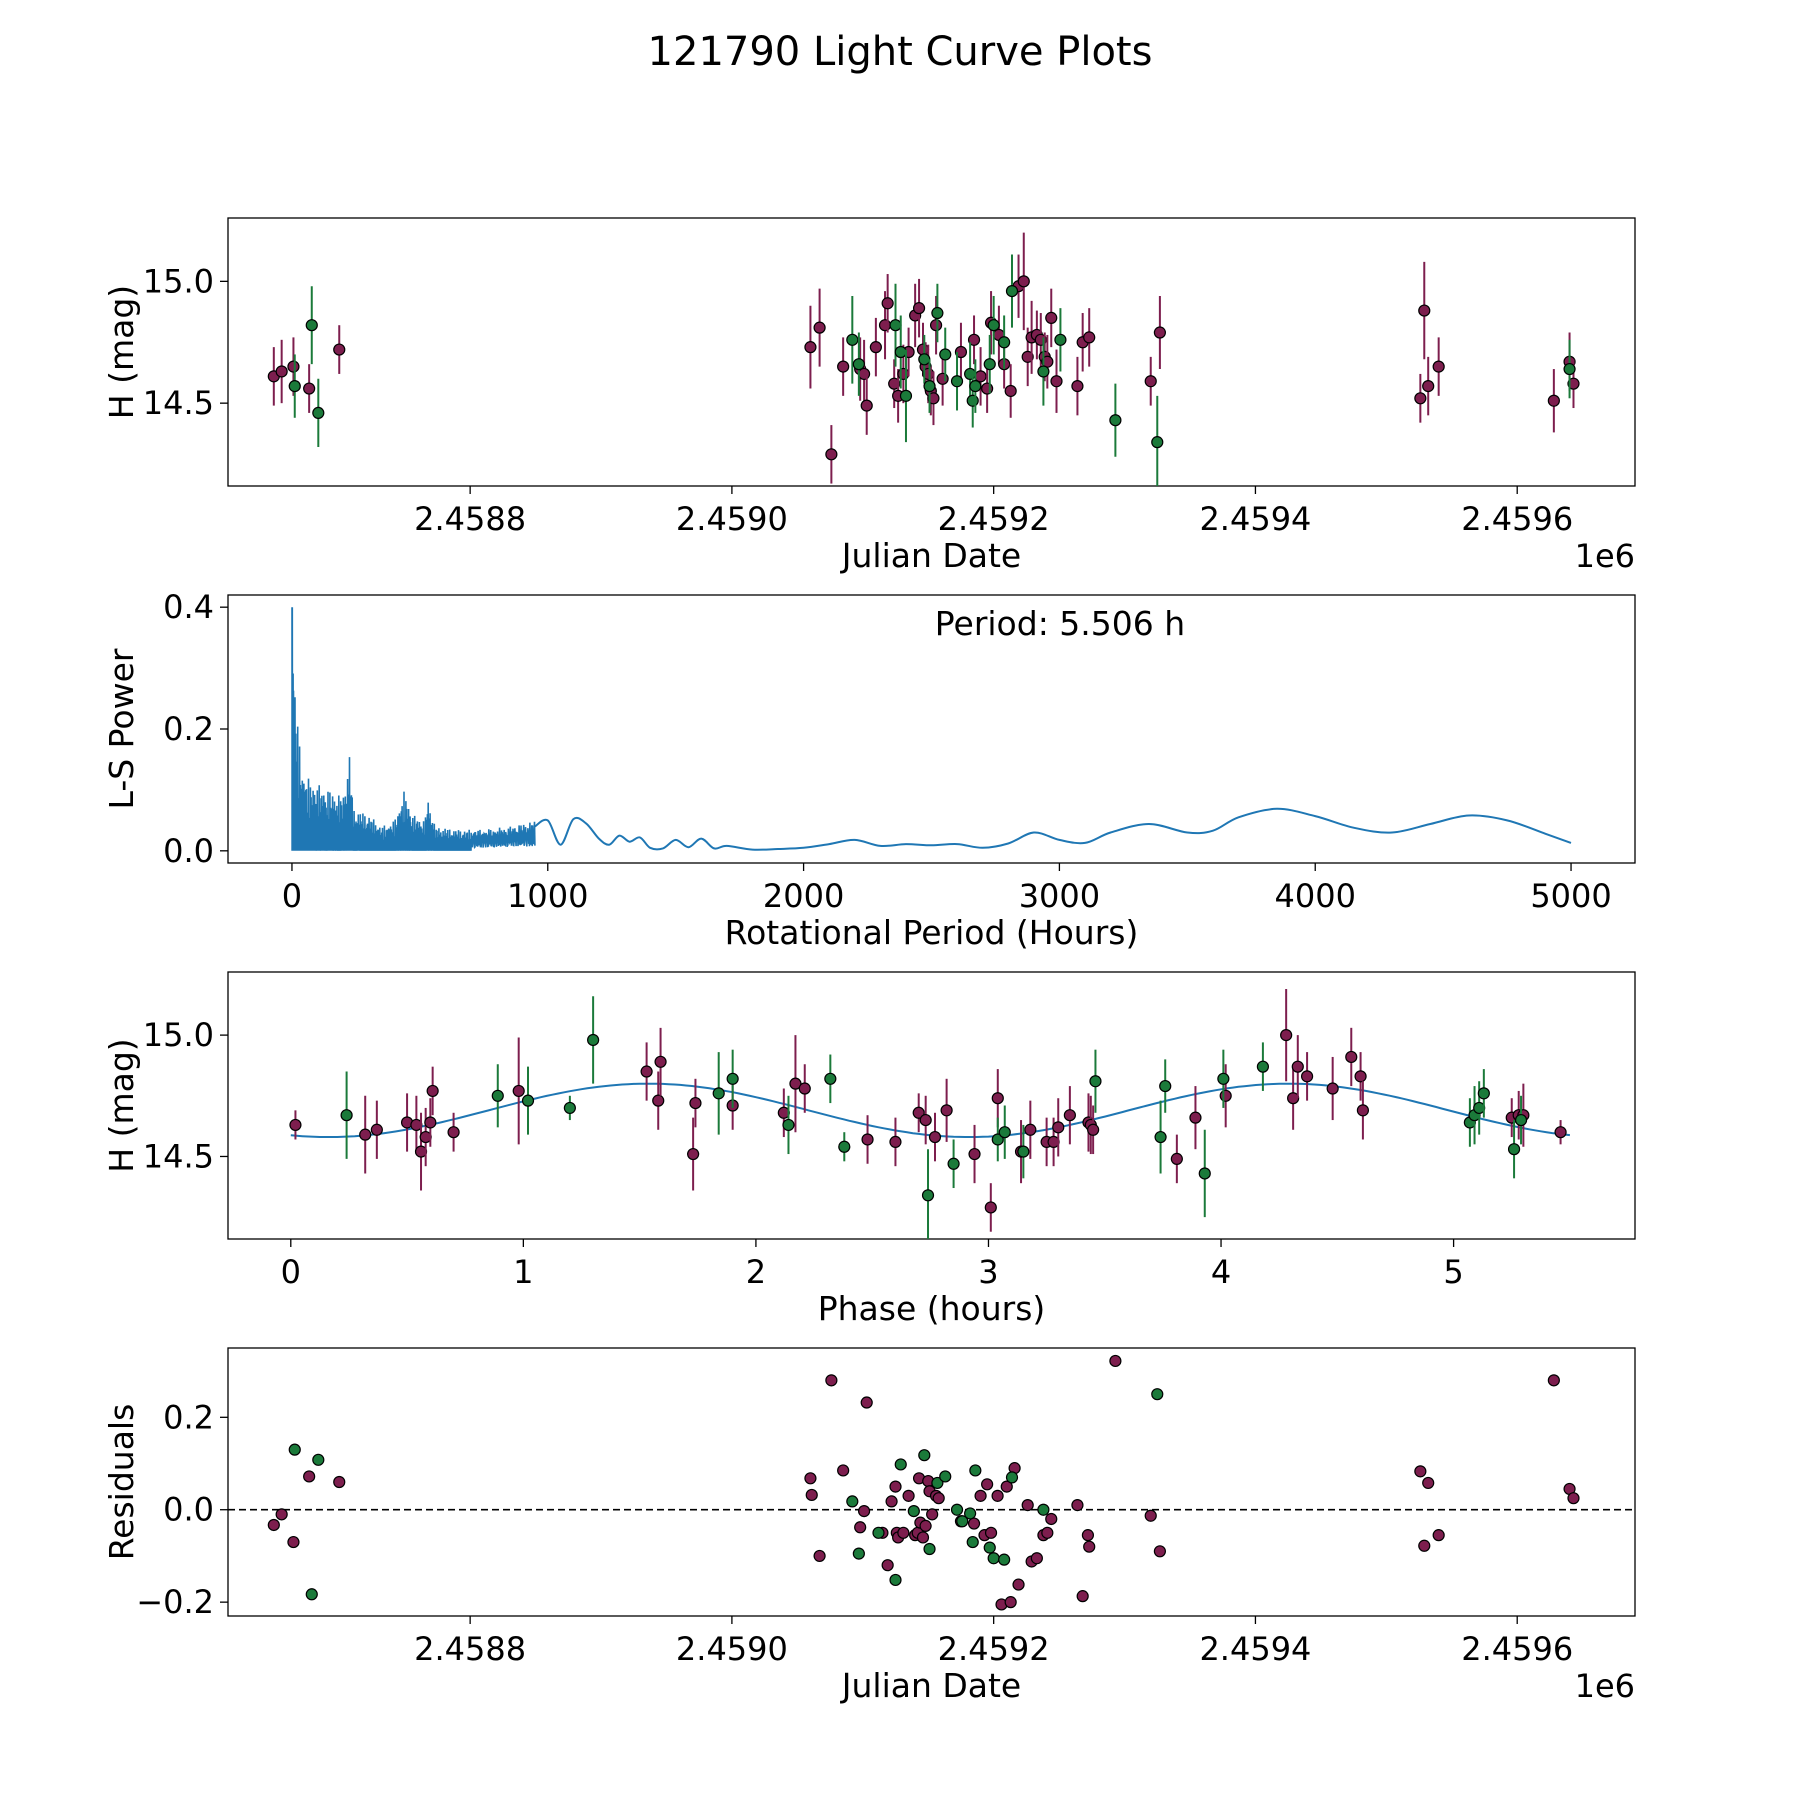 This screenshot has width=1800, height=1800. Describe the element at coordinates (1255, 1649) in the screenshot. I see `residuals-x-tick-label: 2.4594` at that location.